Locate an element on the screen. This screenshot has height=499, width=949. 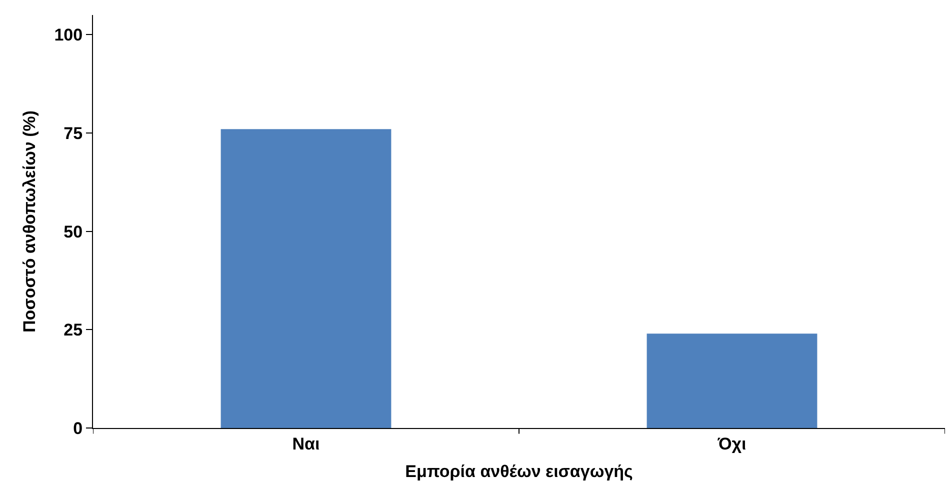
x-tick-label: Ναι is located at coordinates (306, 444).